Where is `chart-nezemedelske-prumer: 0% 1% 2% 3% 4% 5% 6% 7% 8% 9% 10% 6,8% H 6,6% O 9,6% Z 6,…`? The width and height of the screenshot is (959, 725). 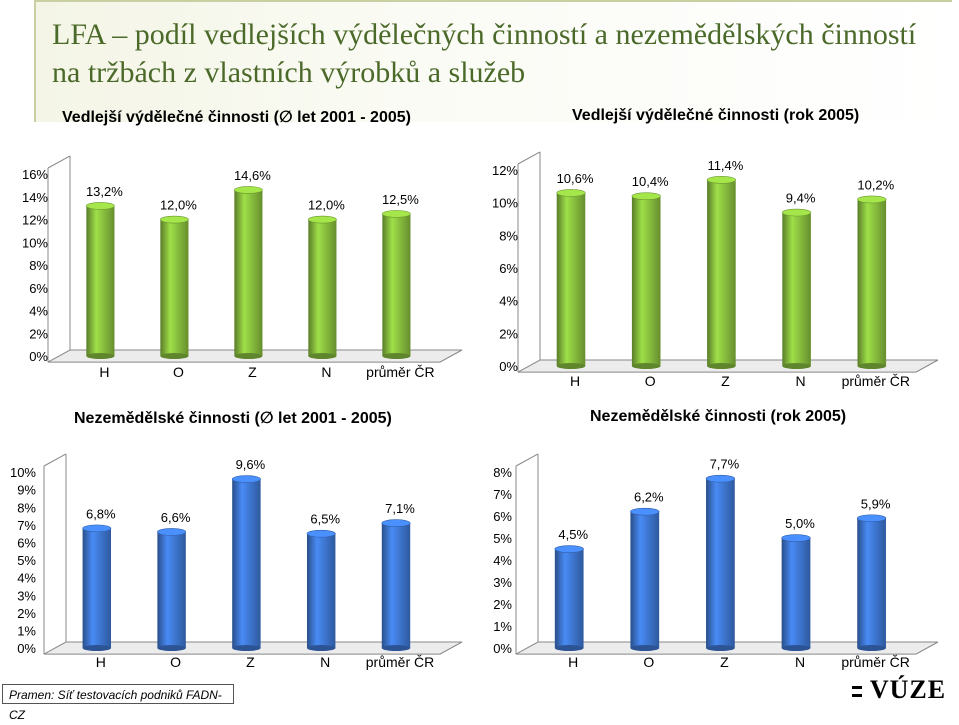
chart-nezemedelske-prumer: 0% 1% 2% 3% 4% 5% 6% 7% 8% 9% 10% 6,8% H 6,6% O 9,6% Z 6,… is located at coordinates (236, 561).